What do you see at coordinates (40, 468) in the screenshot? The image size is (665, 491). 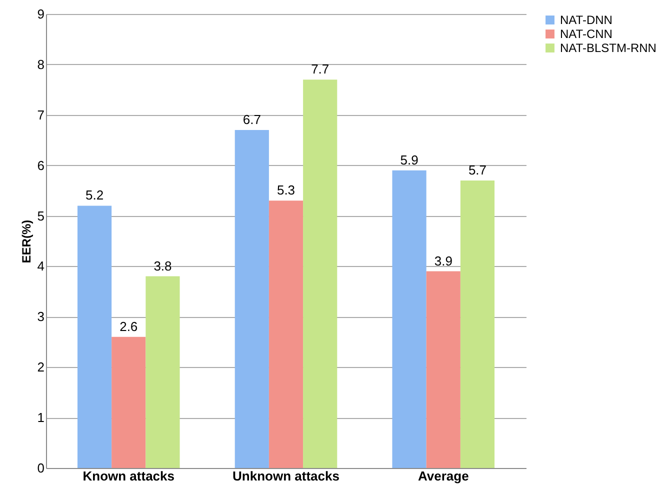 I see `y-tick-label: 0` at bounding box center [40, 468].